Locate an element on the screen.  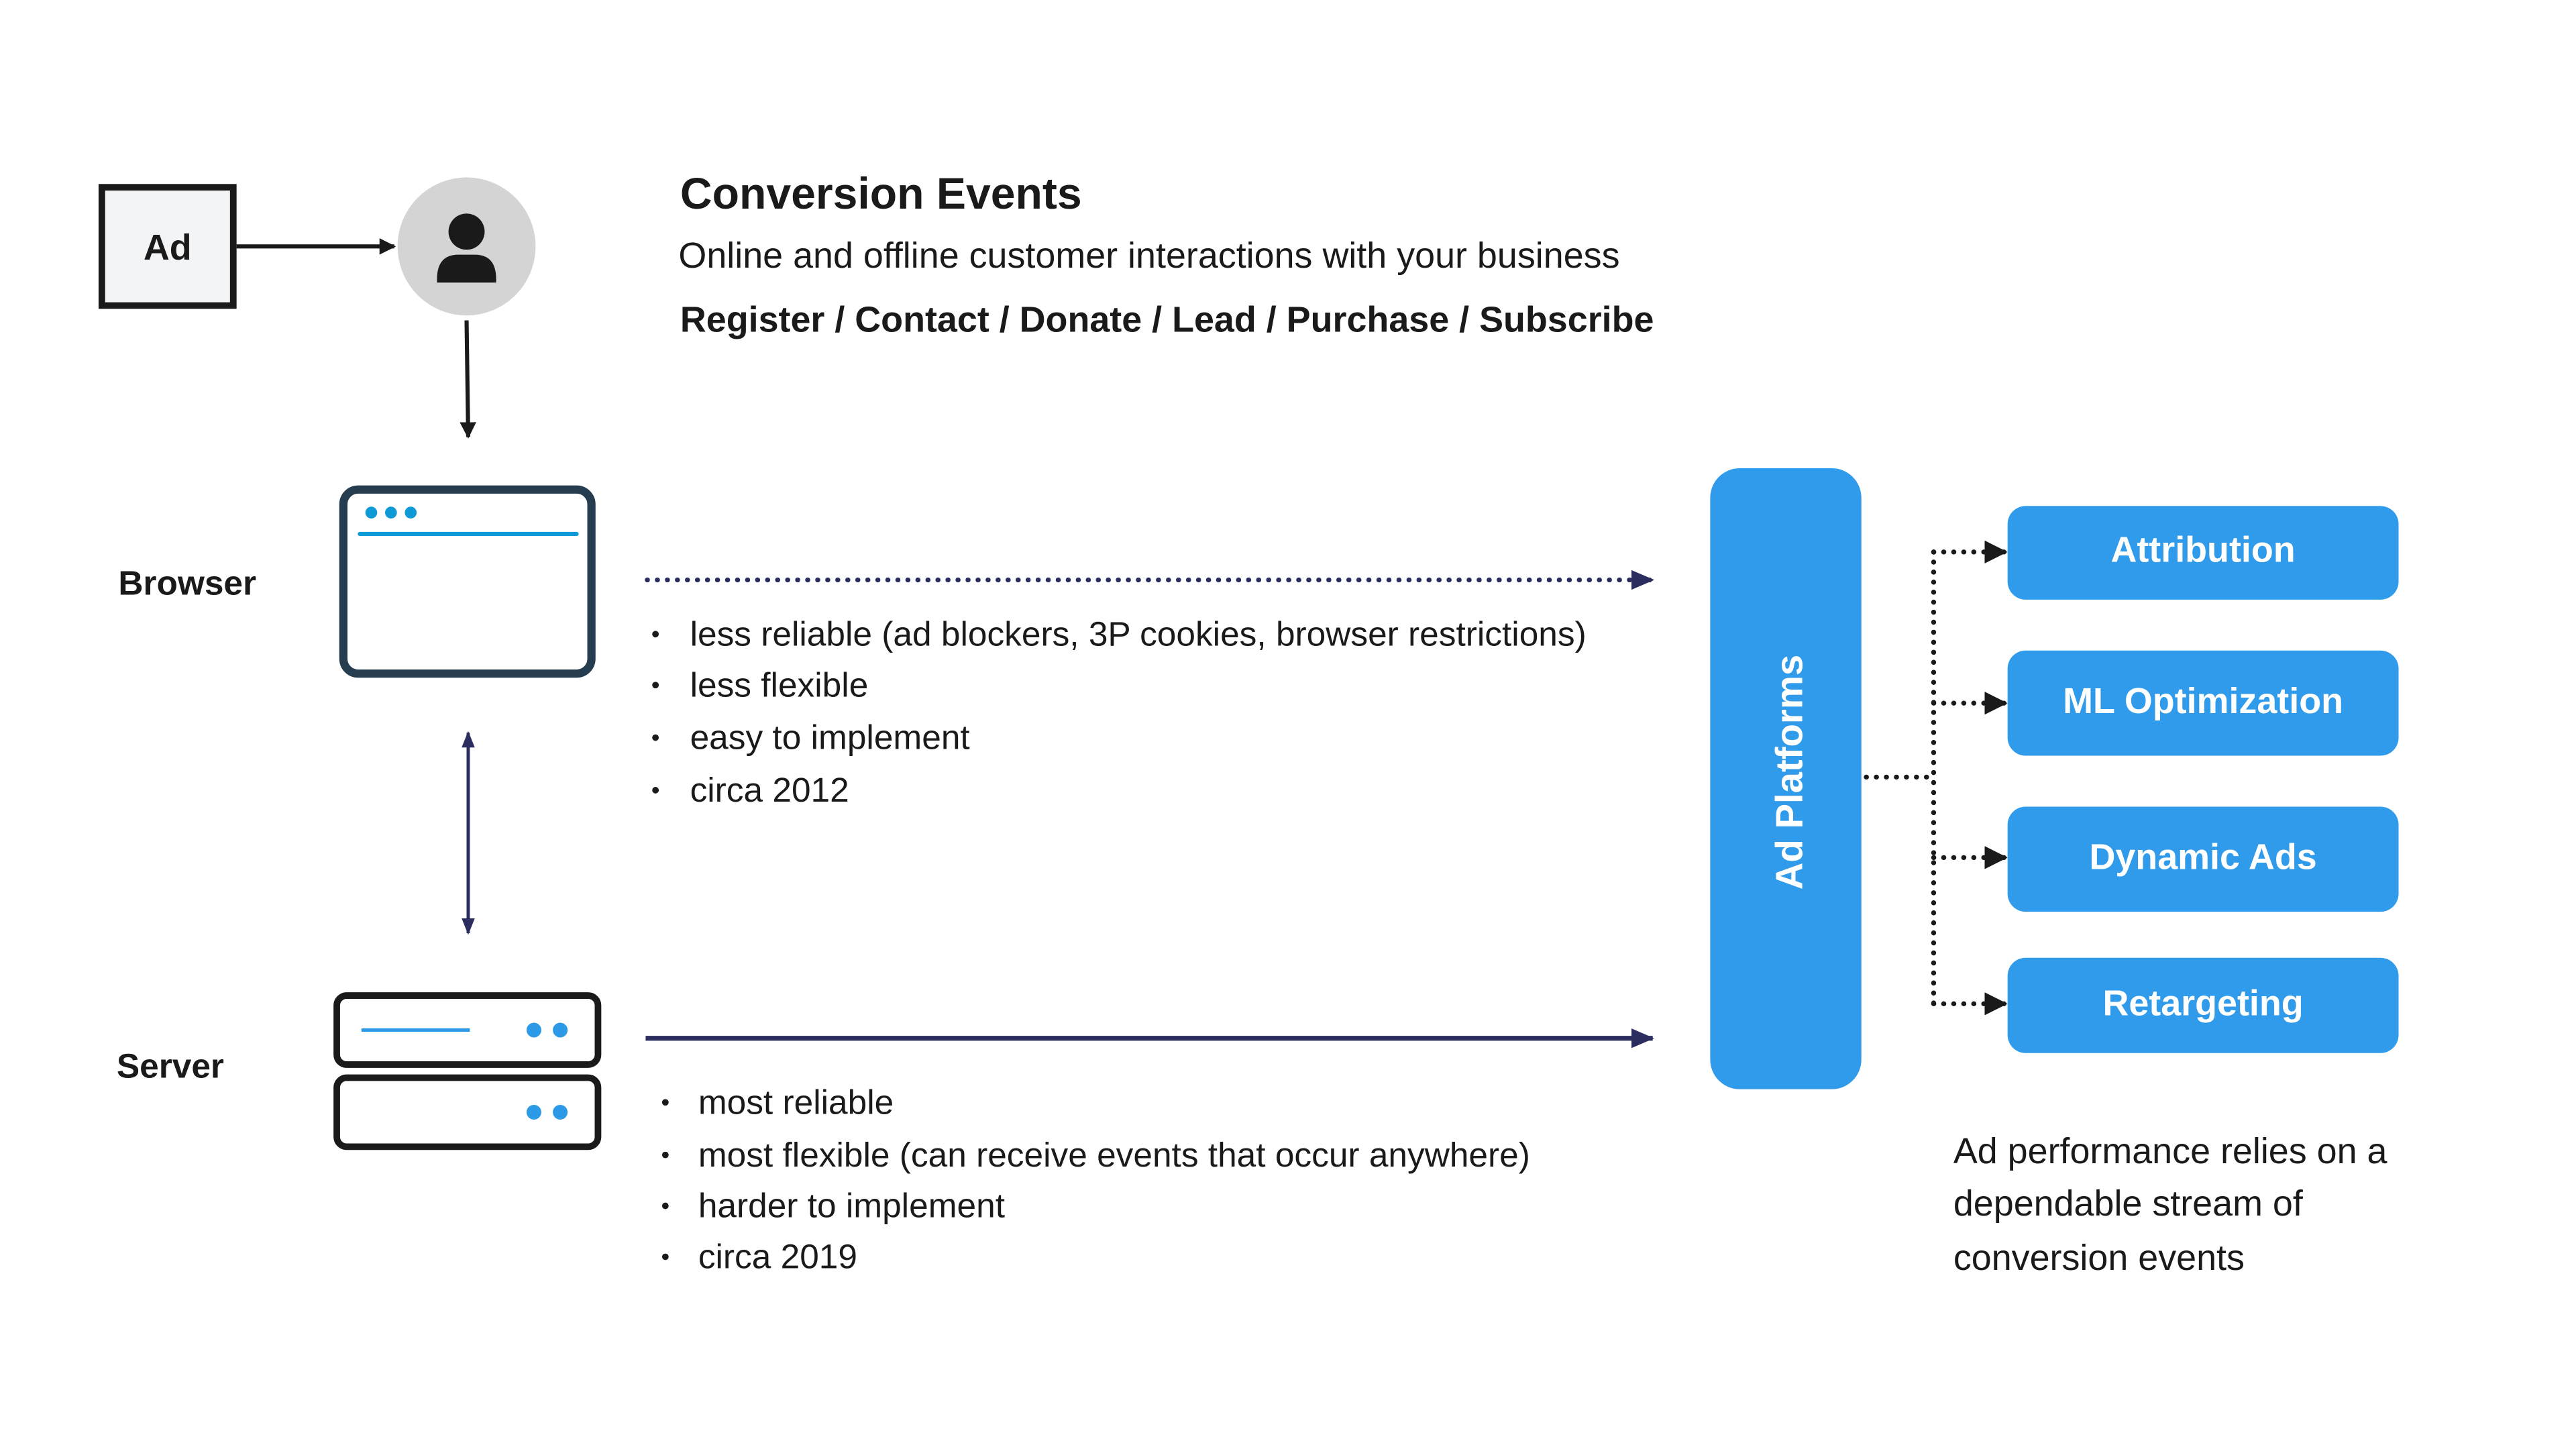
target-label: ML Optimization is located at coordinates (2203, 701).